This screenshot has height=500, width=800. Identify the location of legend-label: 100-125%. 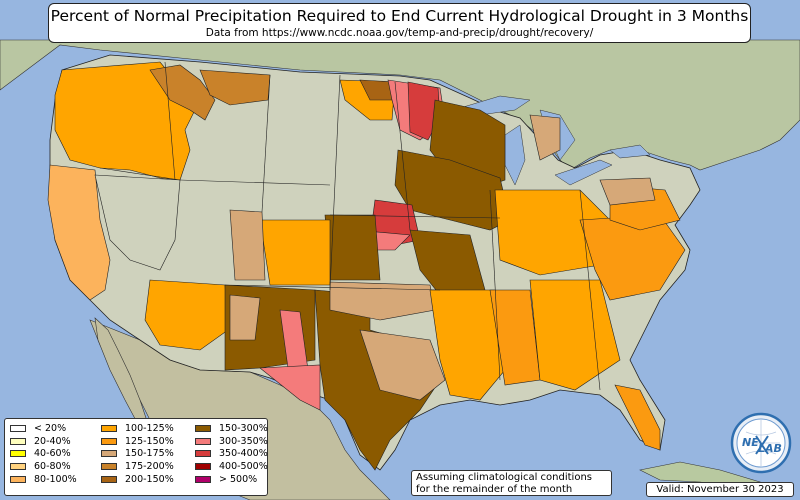
(149, 428).